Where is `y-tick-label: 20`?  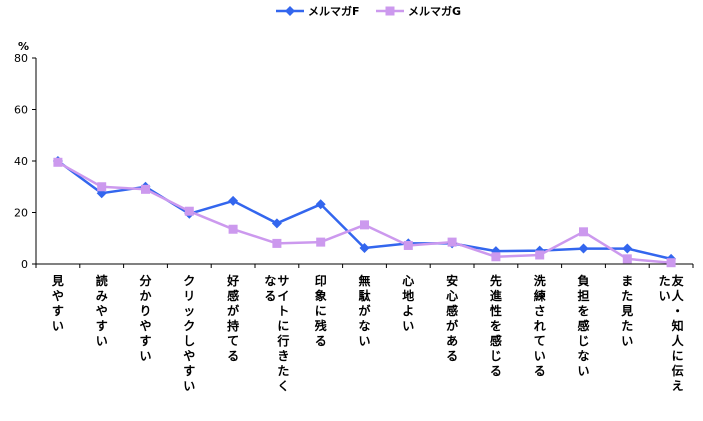
y-tick-label: 20 is located at coordinates (21, 213).